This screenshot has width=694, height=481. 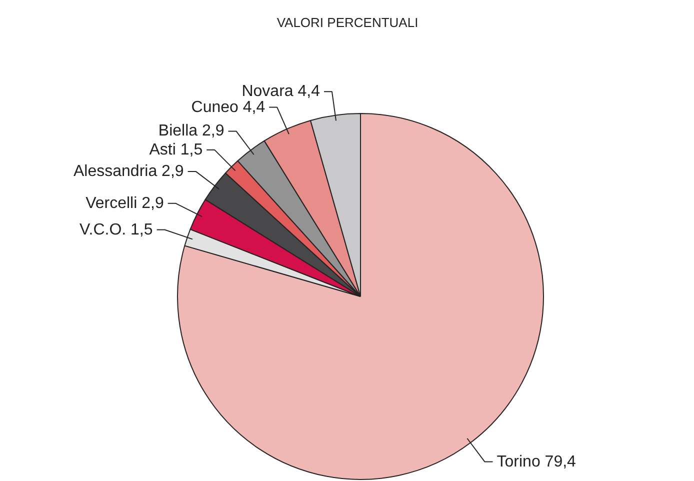 What do you see at coordinates (125, 203) in the screenshot?
I see `slice-label: Vercelli 2,9` at bounding box center [125, 203].